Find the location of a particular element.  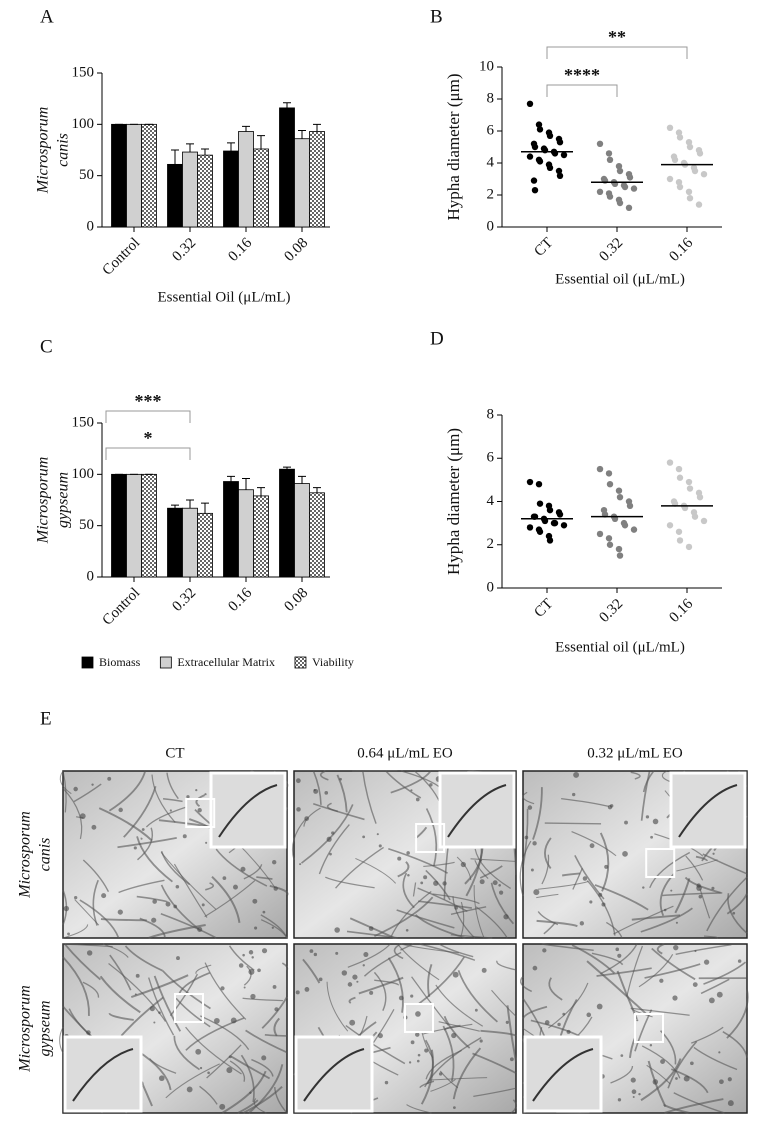

x-tick-label: 0.32 is located at coordinates (611, 611).